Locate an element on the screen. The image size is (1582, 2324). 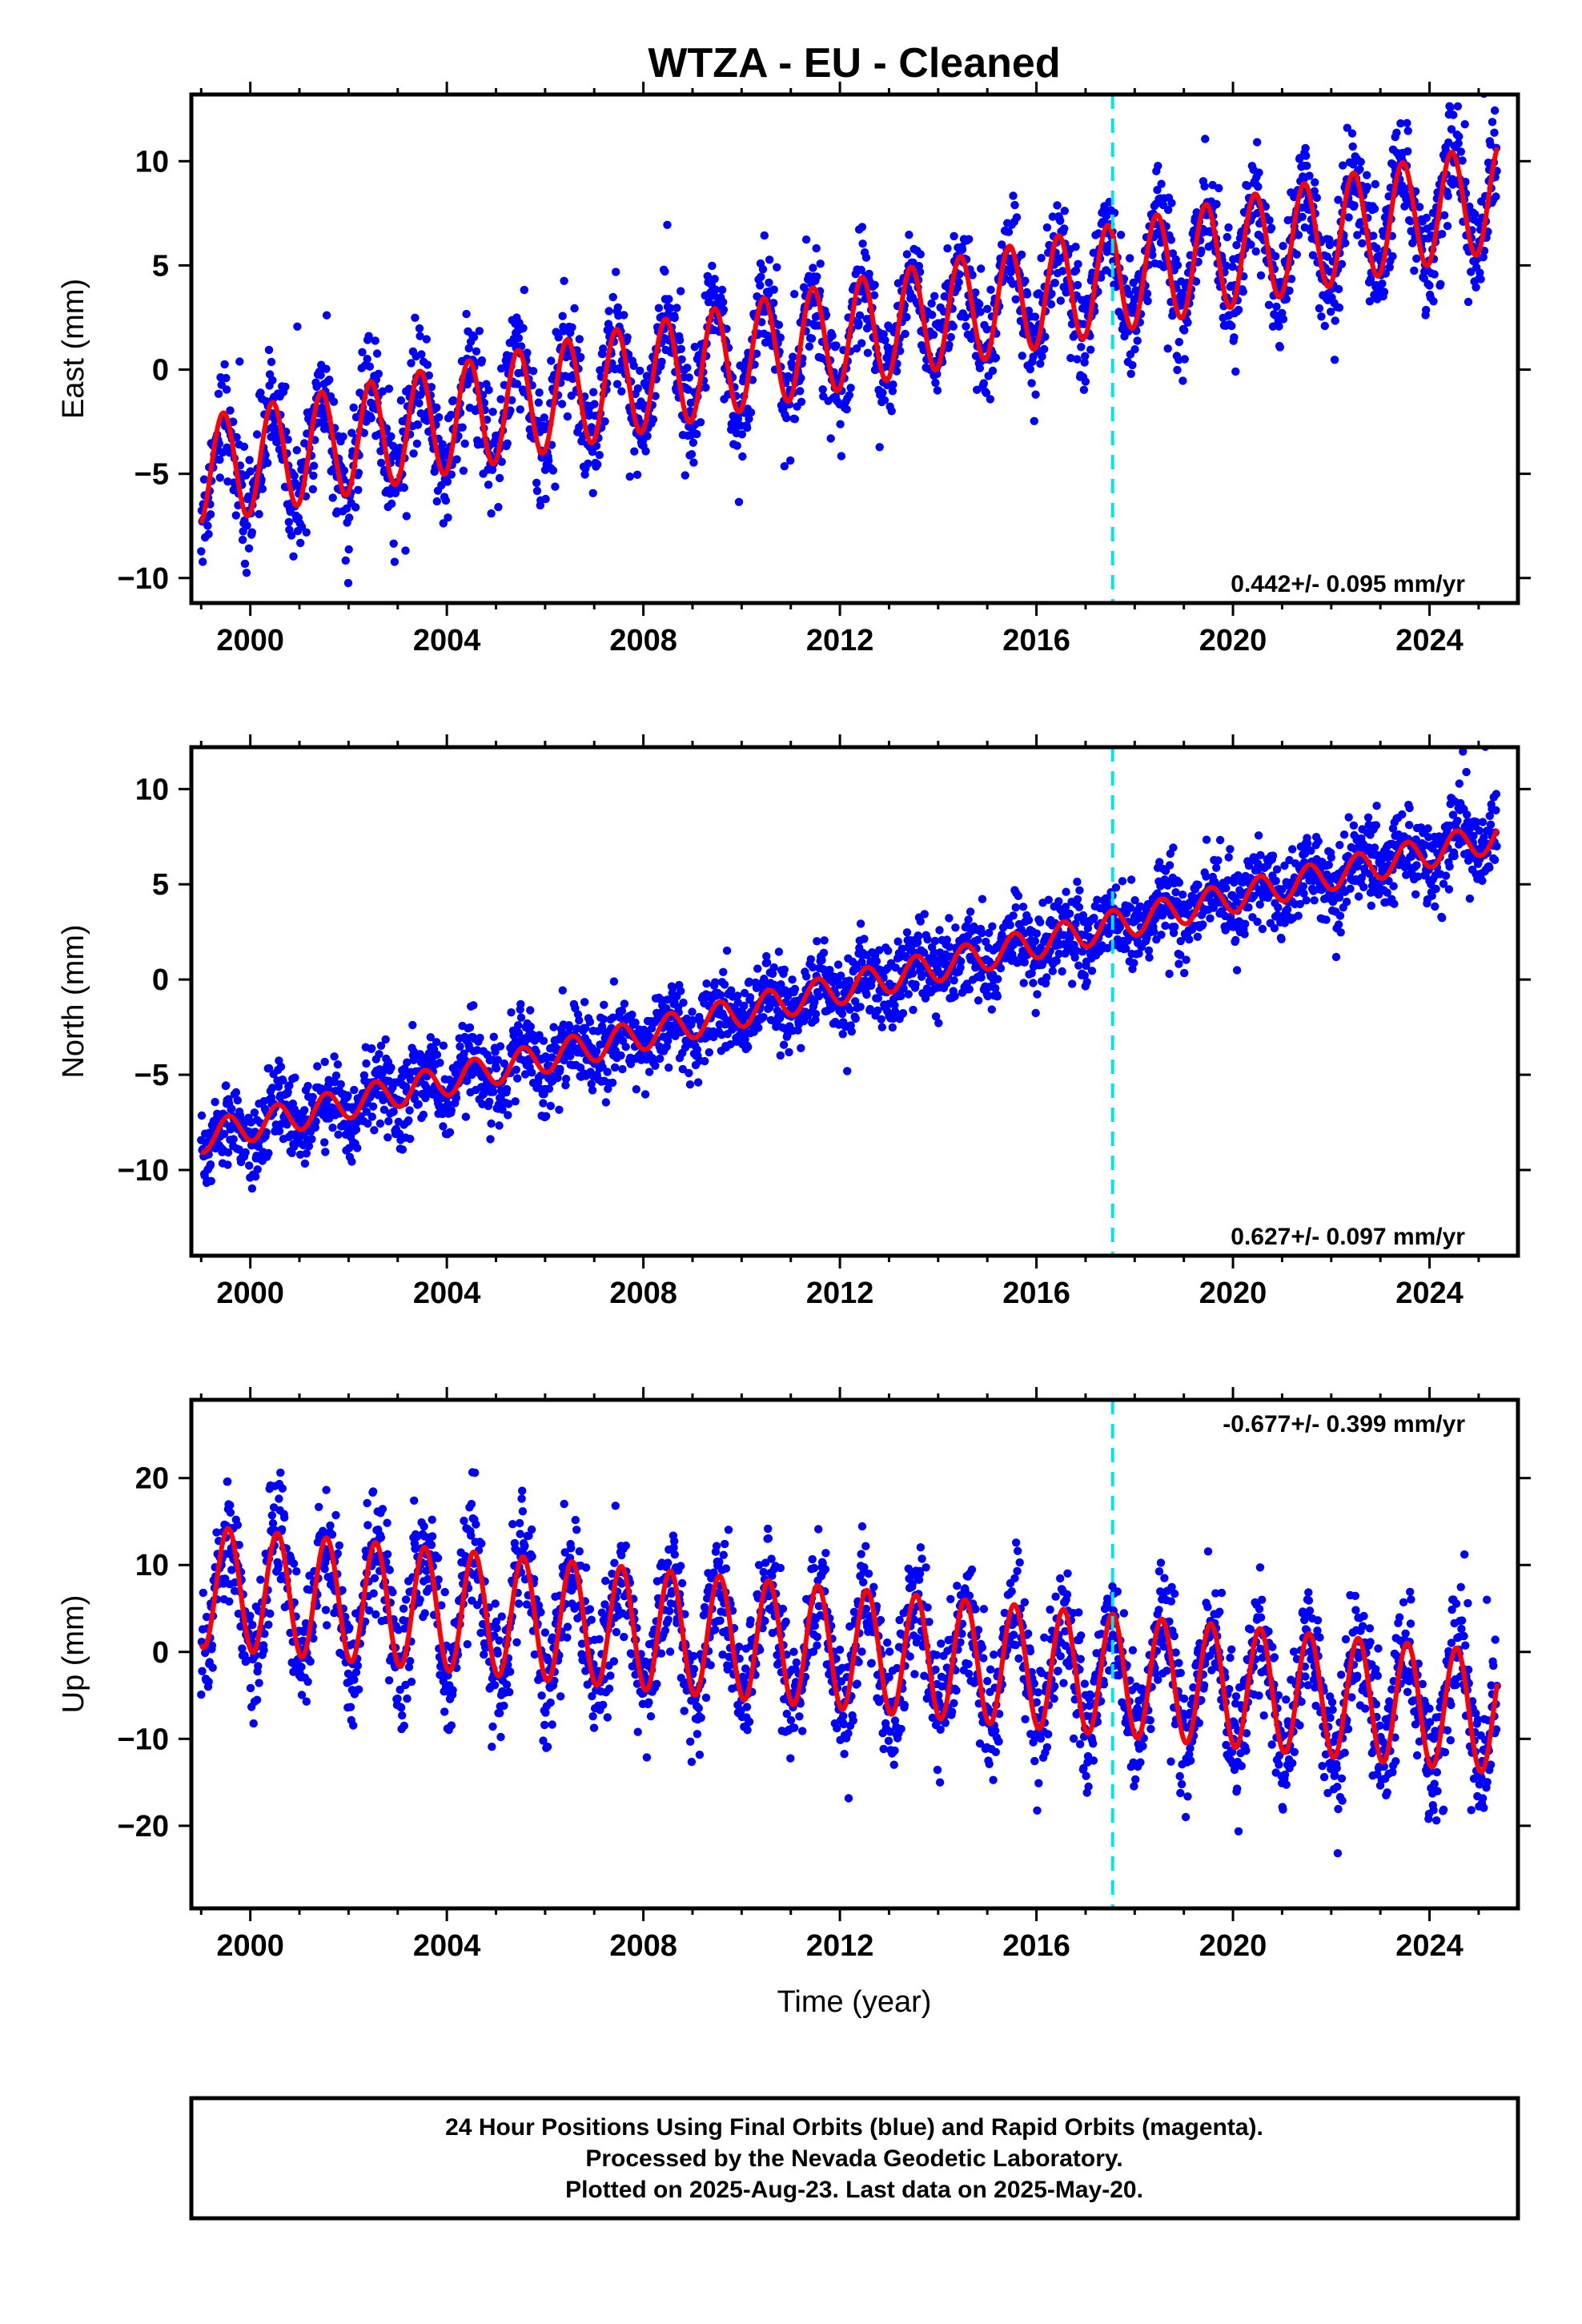
y-tick-label: −10 is located at coordinates (144, 579).